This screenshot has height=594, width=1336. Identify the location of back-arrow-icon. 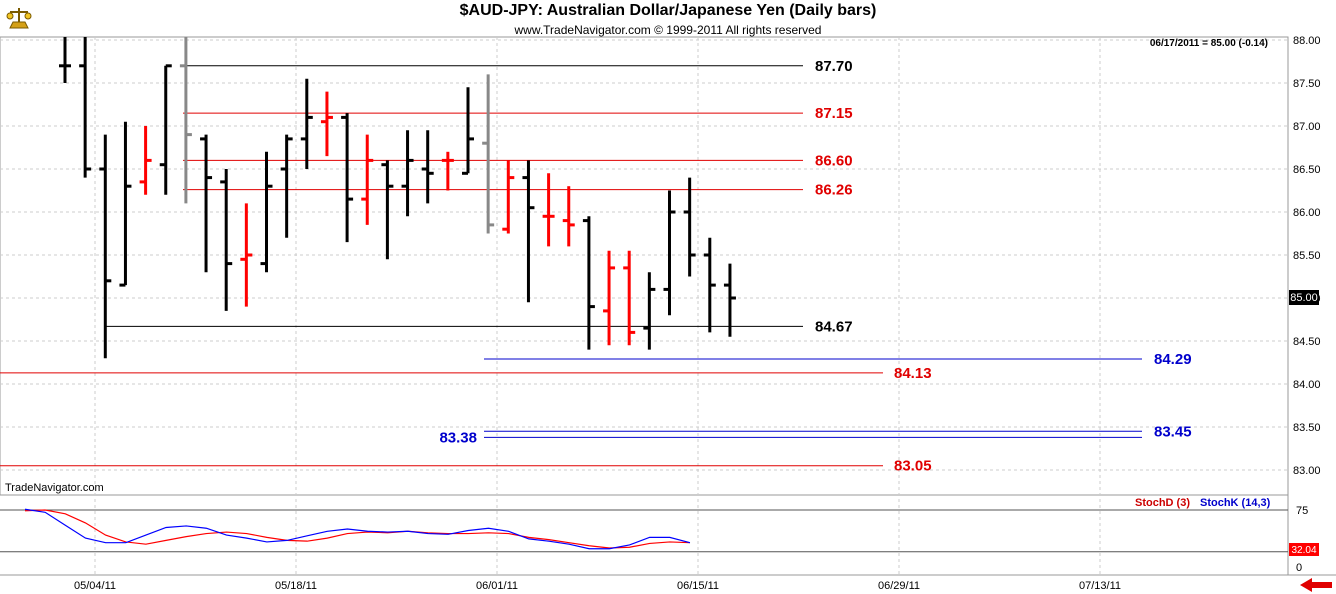
(1316, 585).